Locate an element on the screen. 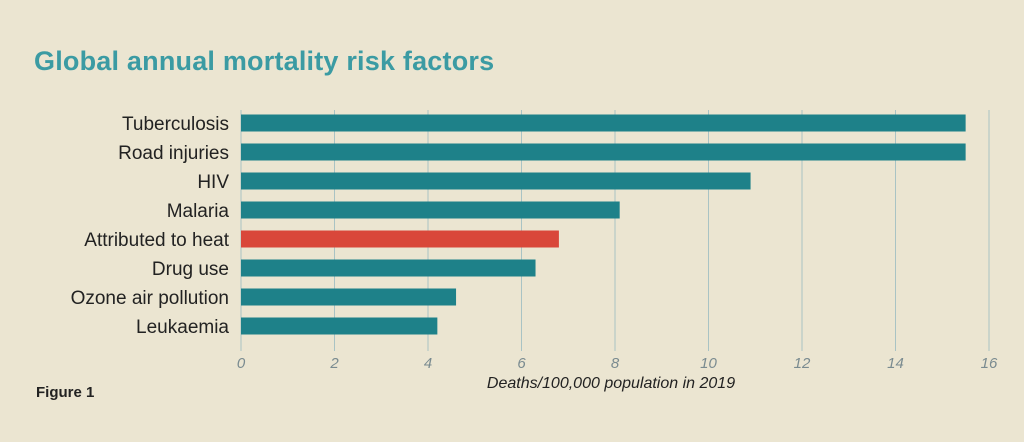 Image resolution: width=1024 pixels, height=442 pixels. category-label: Ozone air pollution is located at coordinates (150, 298).